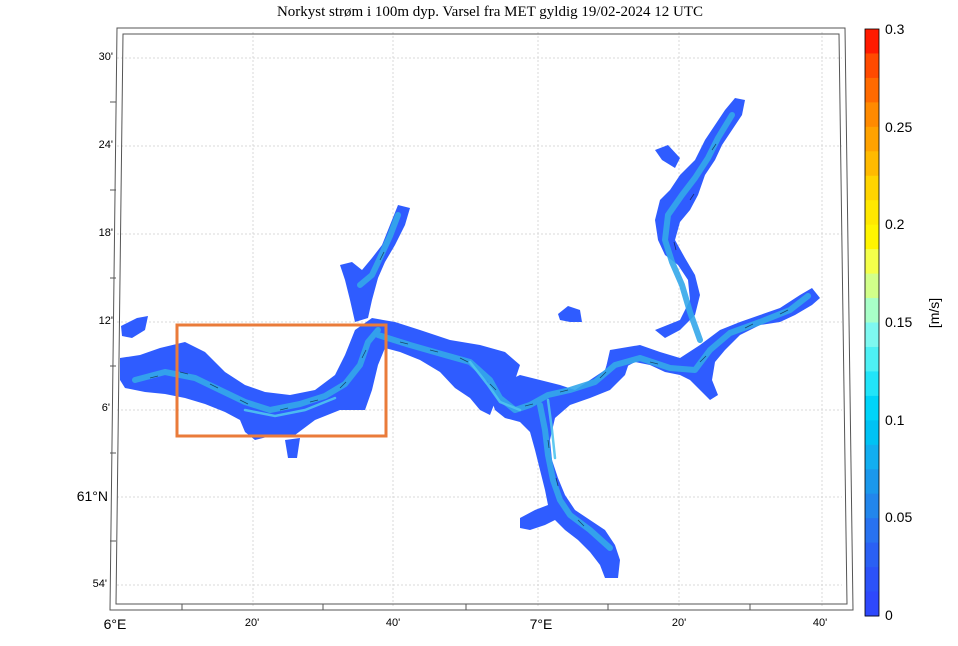  What do you see at coordinates (115, 624) in the screenshot?
I see `lon-label-6e: 6°E` at bounding box center [115, 624].